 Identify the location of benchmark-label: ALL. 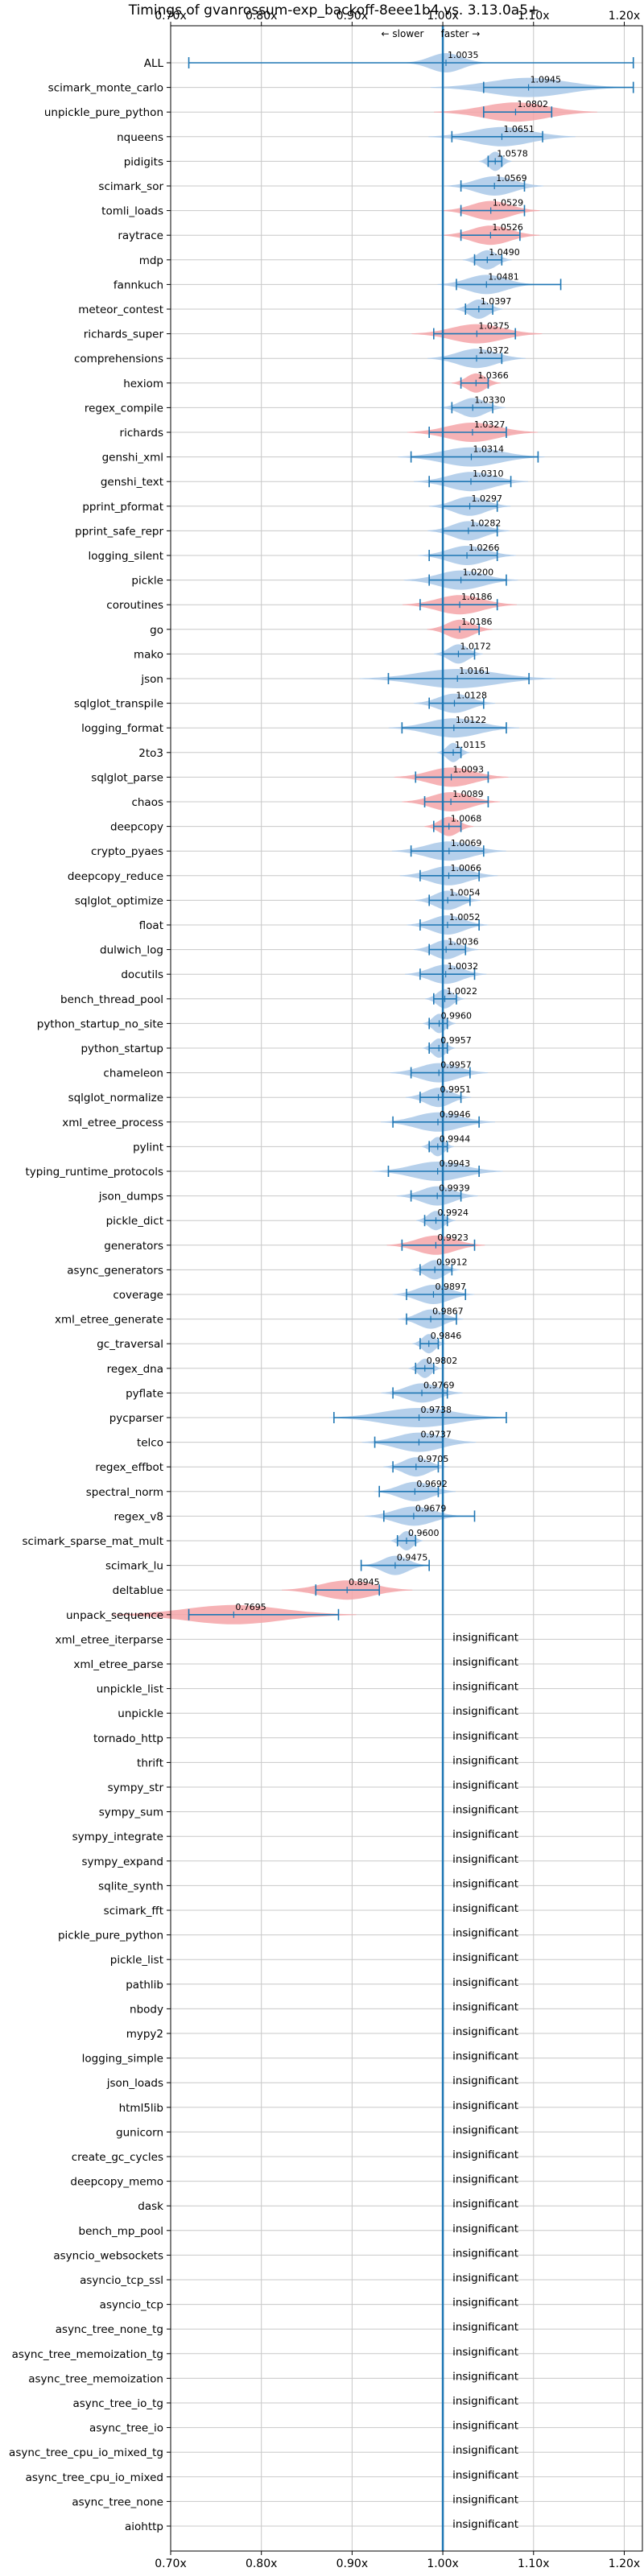
(154, 63).